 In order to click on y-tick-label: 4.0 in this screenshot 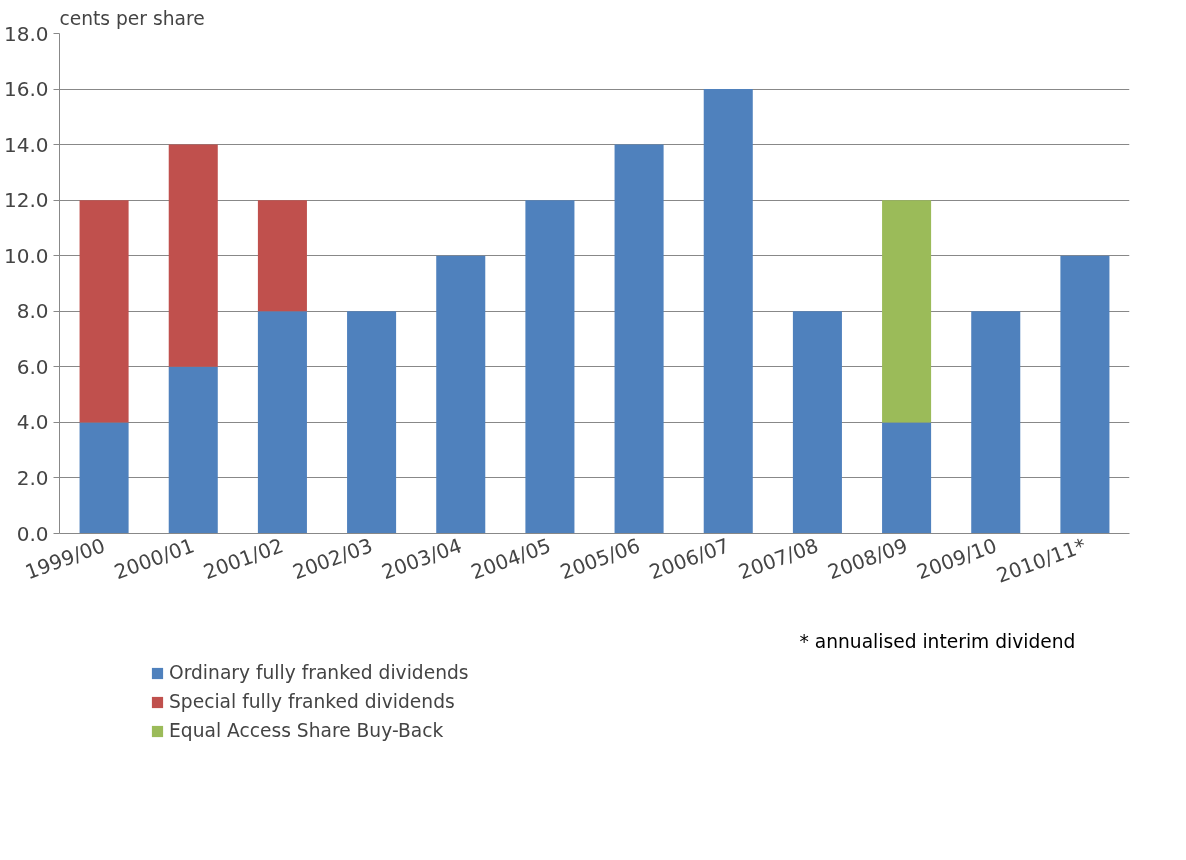, I will do `click(32, 422)`.